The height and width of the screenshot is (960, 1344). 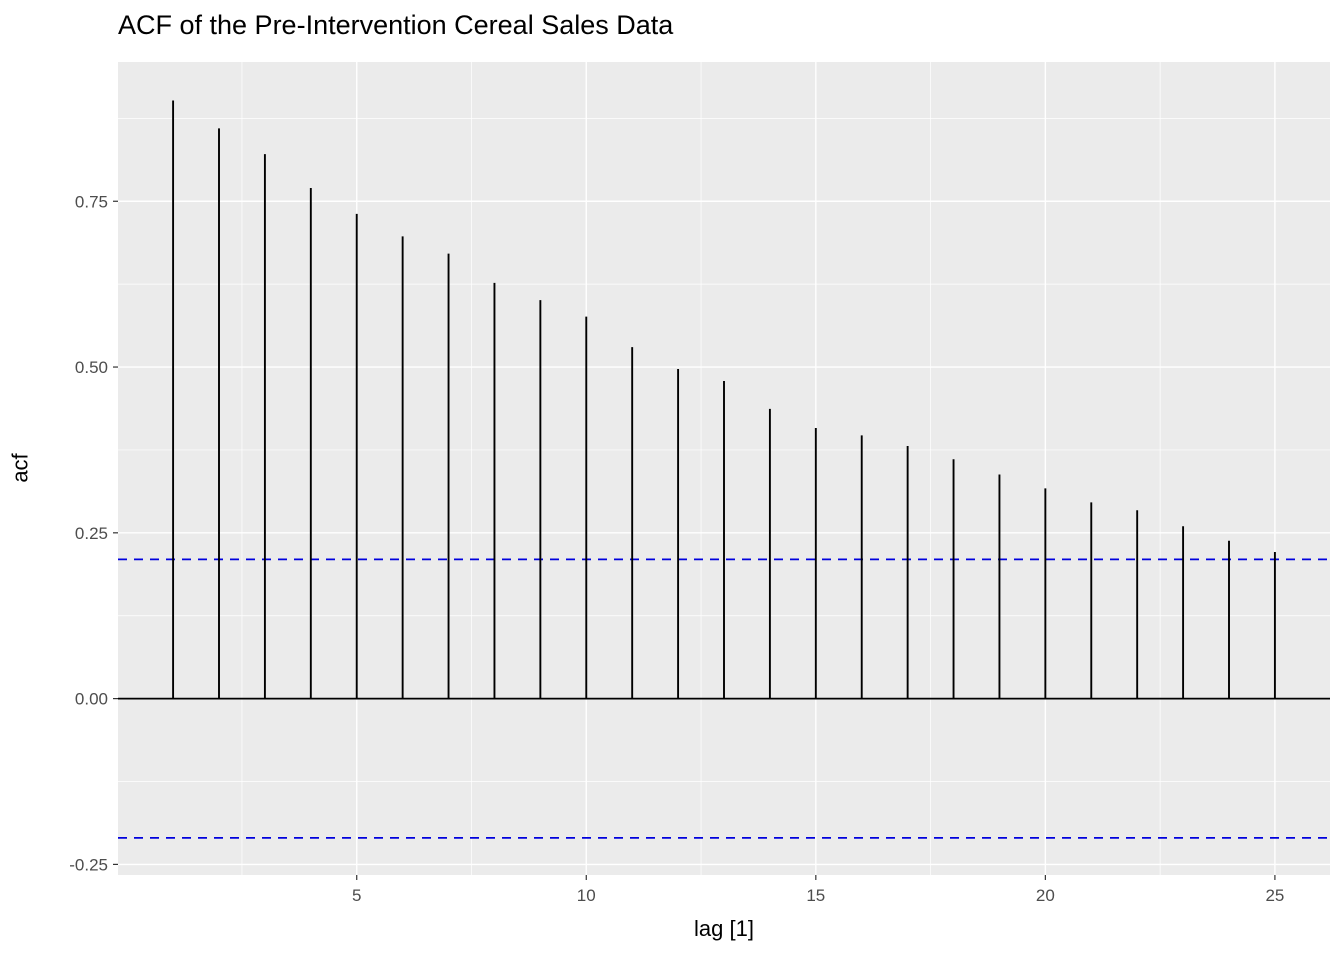 I want to click on x-tick-label: 25, so click(x=1274, y=895).